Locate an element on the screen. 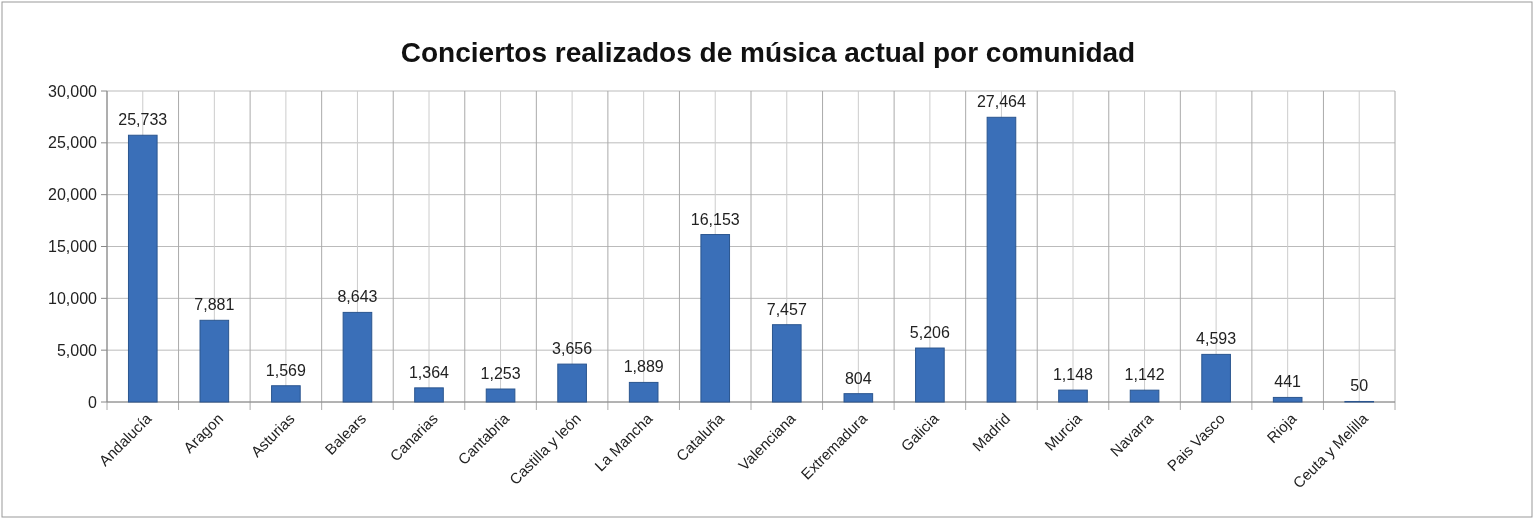 The height and width of the screenshot is (519, 1536). data-label: 27,464 is located at coordinates (1001, 102).